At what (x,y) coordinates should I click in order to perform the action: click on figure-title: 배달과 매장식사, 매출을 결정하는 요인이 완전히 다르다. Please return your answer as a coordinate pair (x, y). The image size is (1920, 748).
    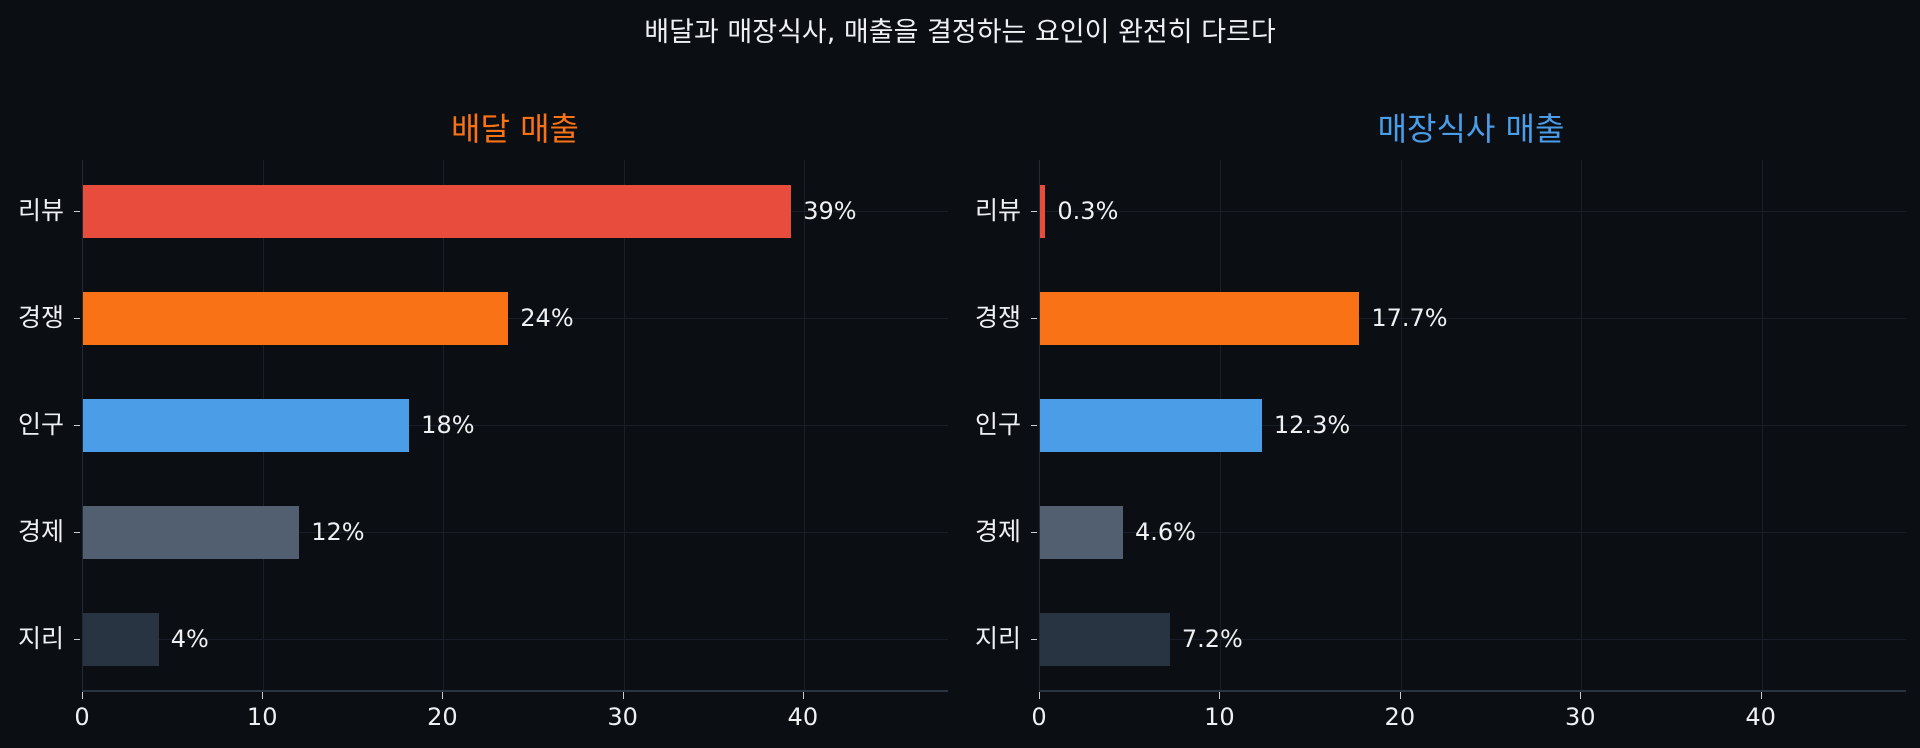
    Looking at the image, I should click on (960, 32).